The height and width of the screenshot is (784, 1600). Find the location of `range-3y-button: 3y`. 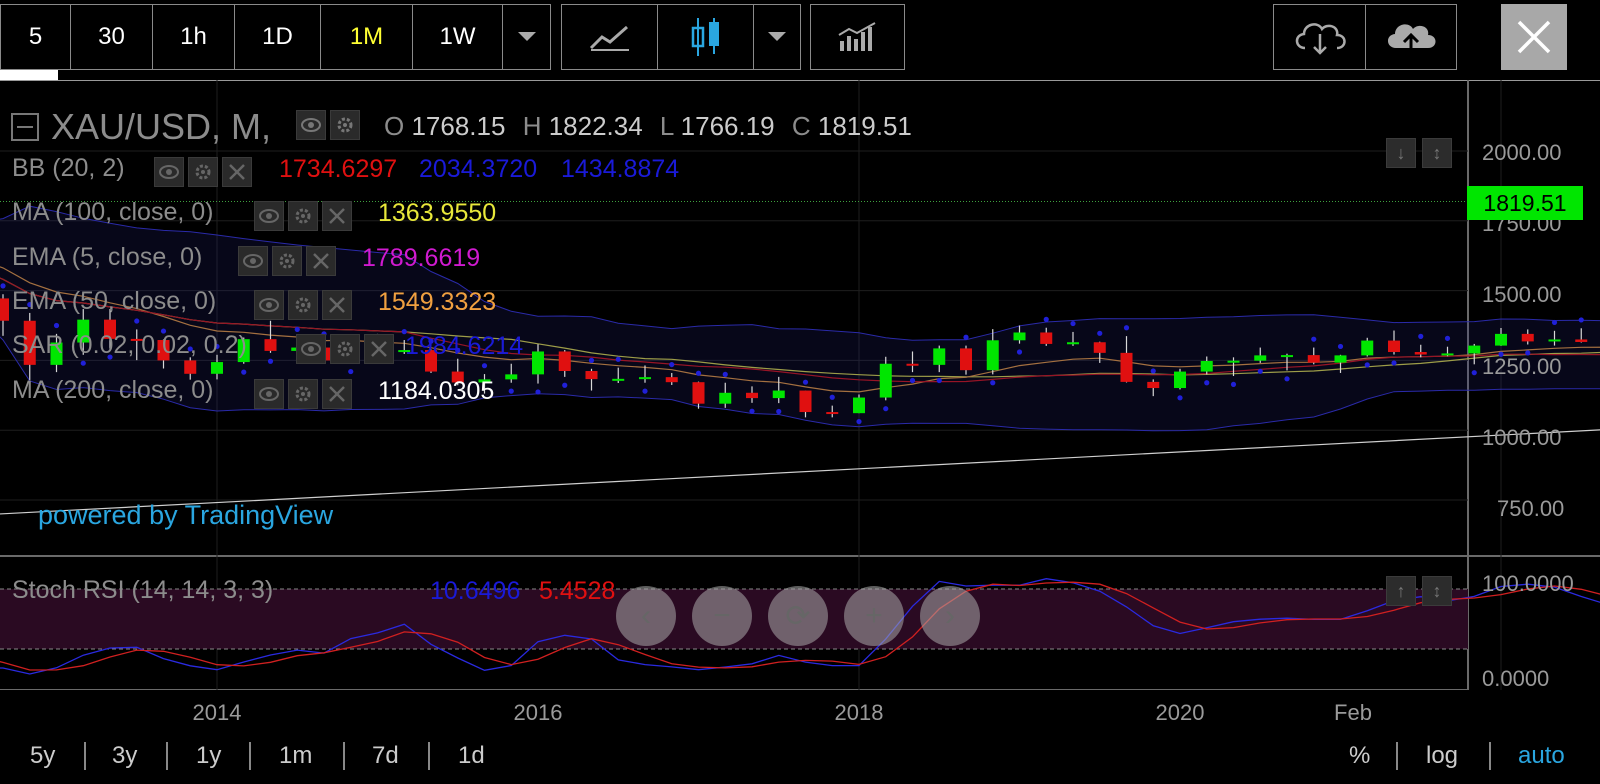

range-3y-button: 3y is located at coordinates (125, 755).